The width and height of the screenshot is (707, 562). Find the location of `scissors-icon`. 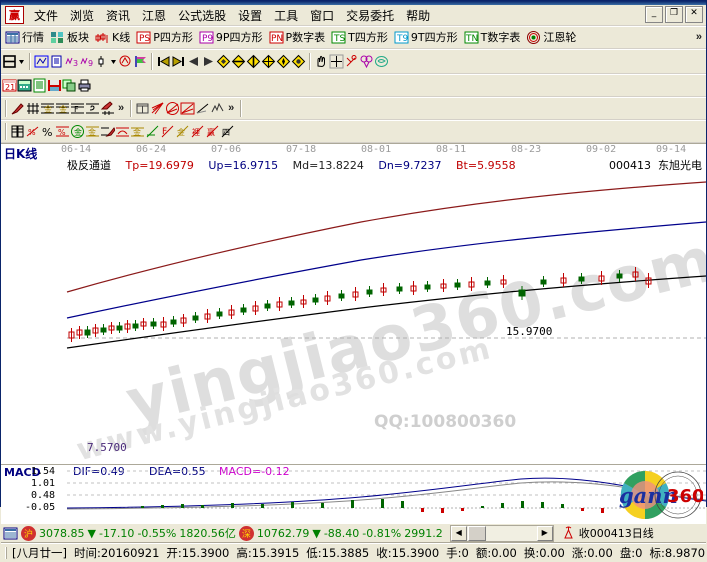

scissors-icon is located at coordinates (351, 61).